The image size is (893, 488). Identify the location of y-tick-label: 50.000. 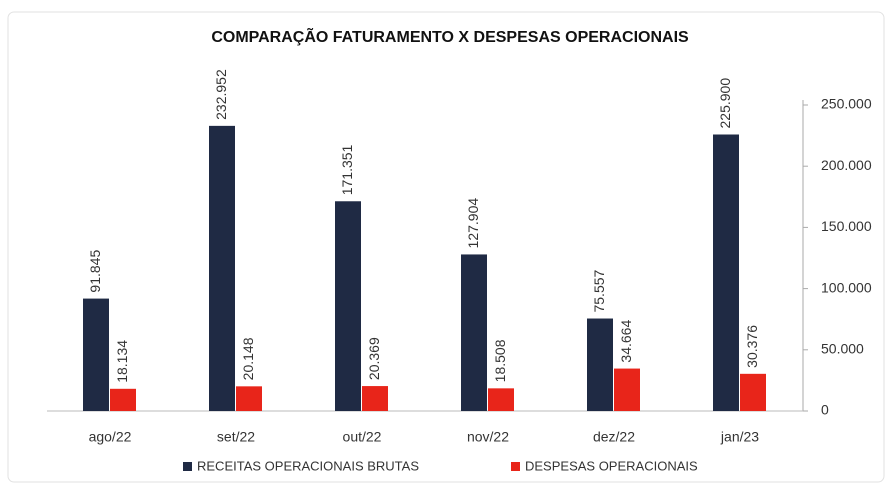
(842, 349).